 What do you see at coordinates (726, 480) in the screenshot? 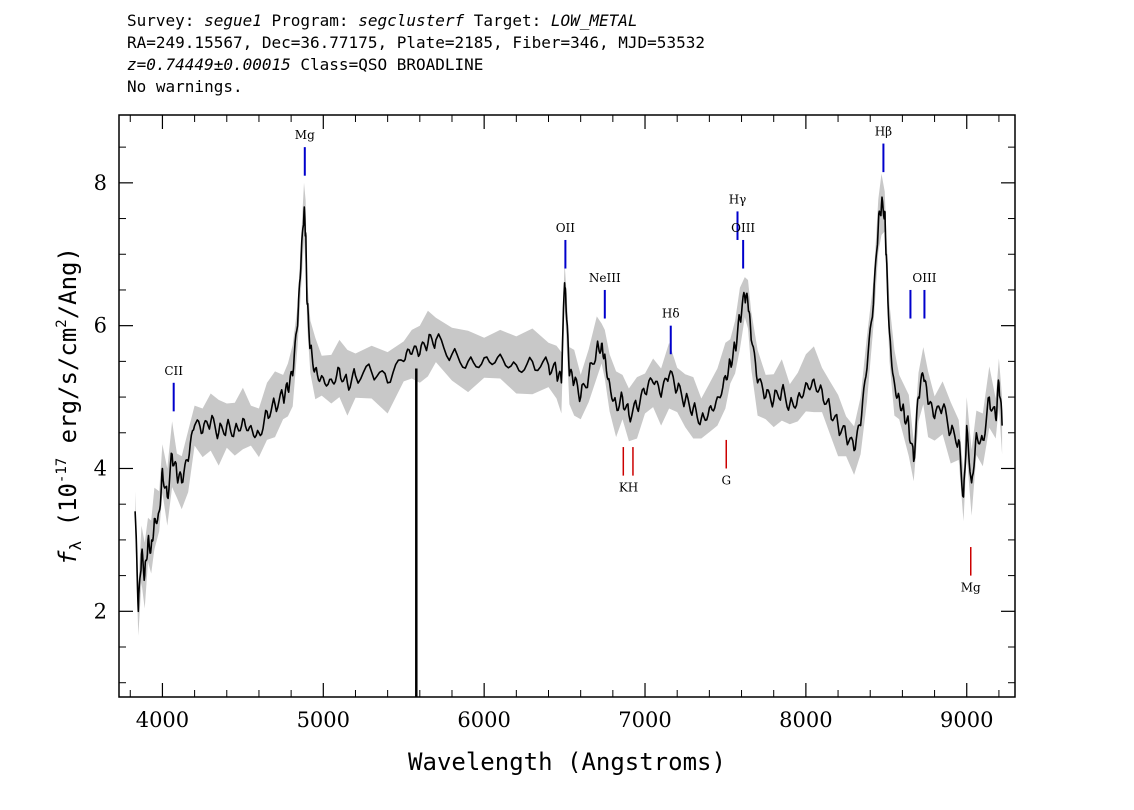
I see `line-marker-label: G` at bounding box center [726, 480].